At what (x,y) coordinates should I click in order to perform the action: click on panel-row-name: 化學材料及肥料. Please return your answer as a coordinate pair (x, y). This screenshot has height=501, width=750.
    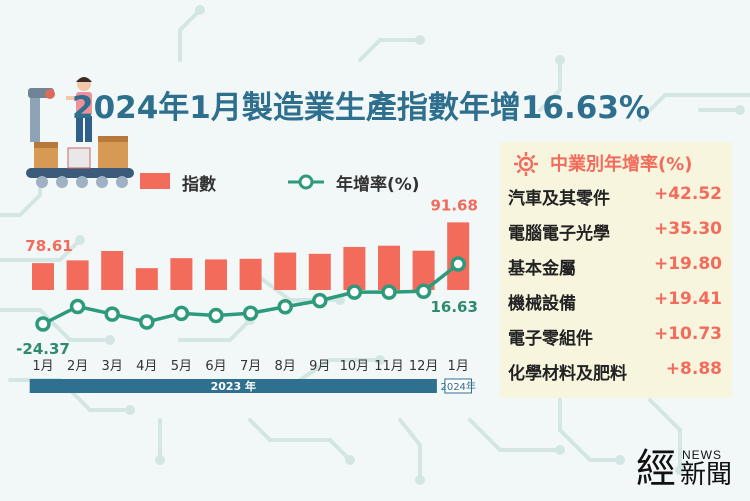
    Looking at the image, I should click on (567, 374).